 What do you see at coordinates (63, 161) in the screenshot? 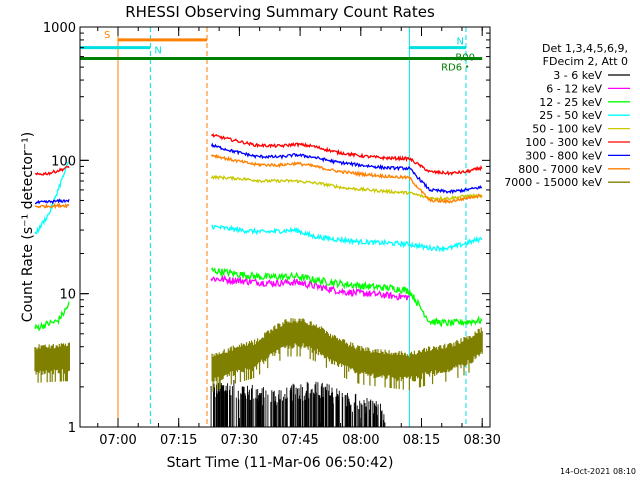
I see `y-tick-label: 100` at bounding box center [63, 161].